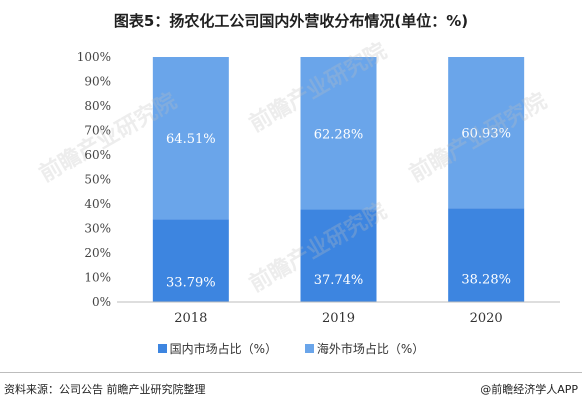 This screenshot has height=406, width=582. What do you see at coordinates (97, 131) in the screenshot?
I see `y-tick-label: 70%` at bounding box center [97, 131].